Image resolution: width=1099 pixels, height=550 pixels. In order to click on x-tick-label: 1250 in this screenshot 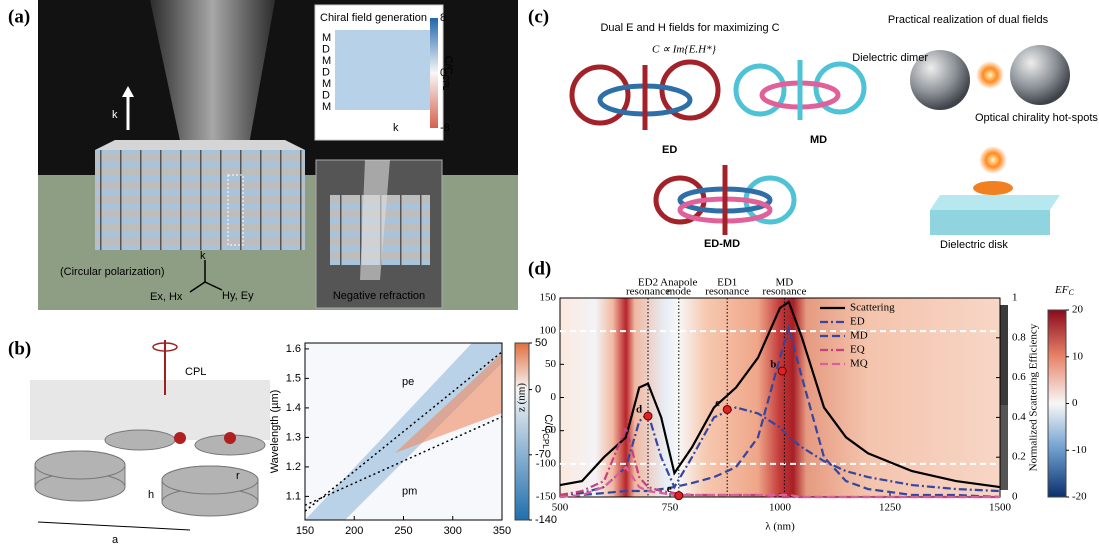, I will do `click(890, 508)`.